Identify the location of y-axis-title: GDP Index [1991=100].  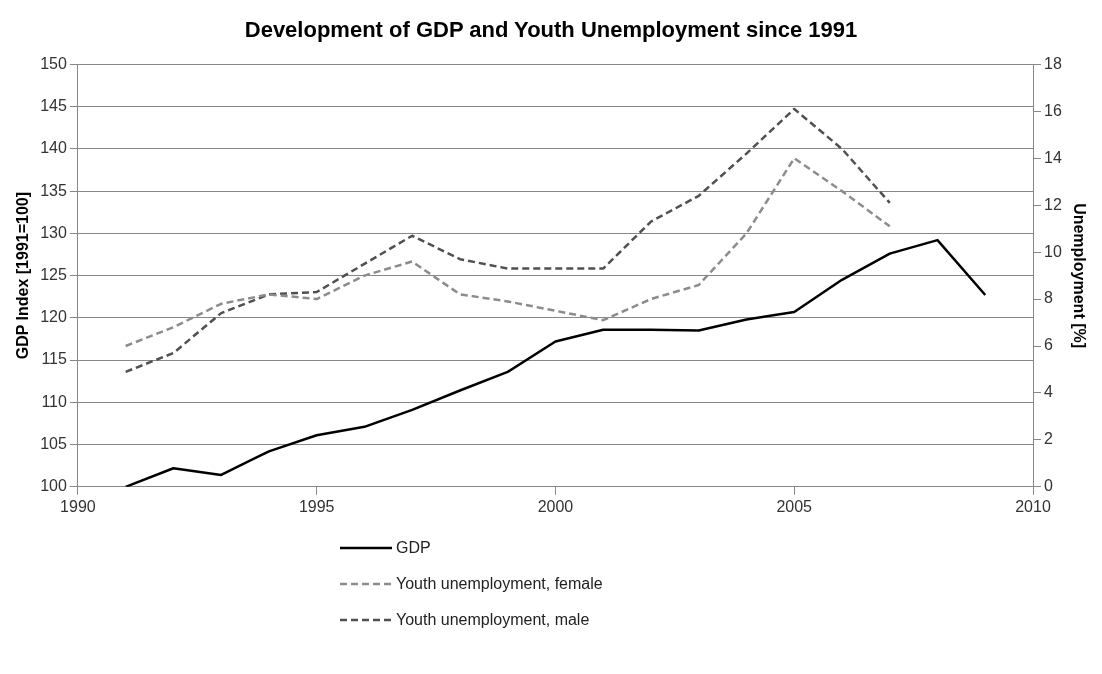
(23, 275).